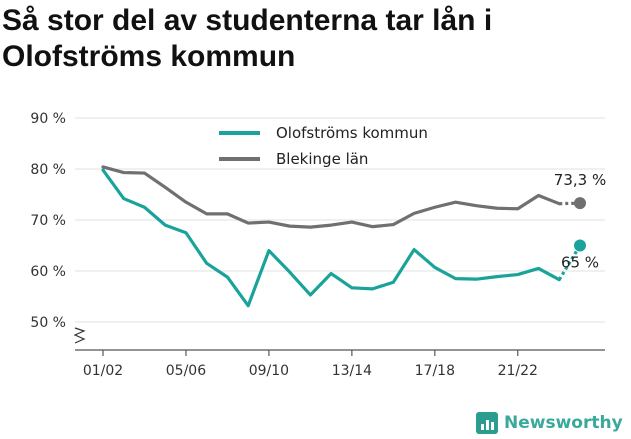 This screenshot has height=439, width=631. I want to click on series-end-label: 65 %, so click(580, 263).